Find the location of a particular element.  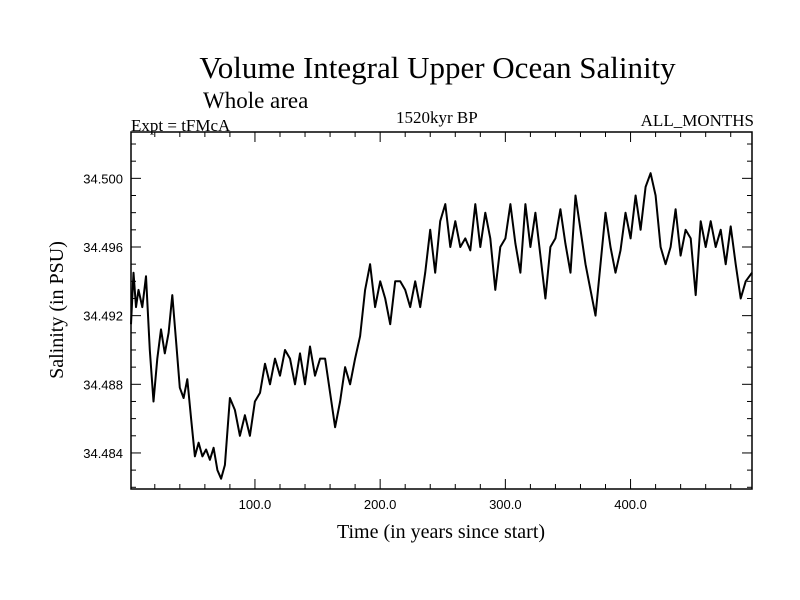

x-tick-label: 200.0 is located at coordinates (380, 504).